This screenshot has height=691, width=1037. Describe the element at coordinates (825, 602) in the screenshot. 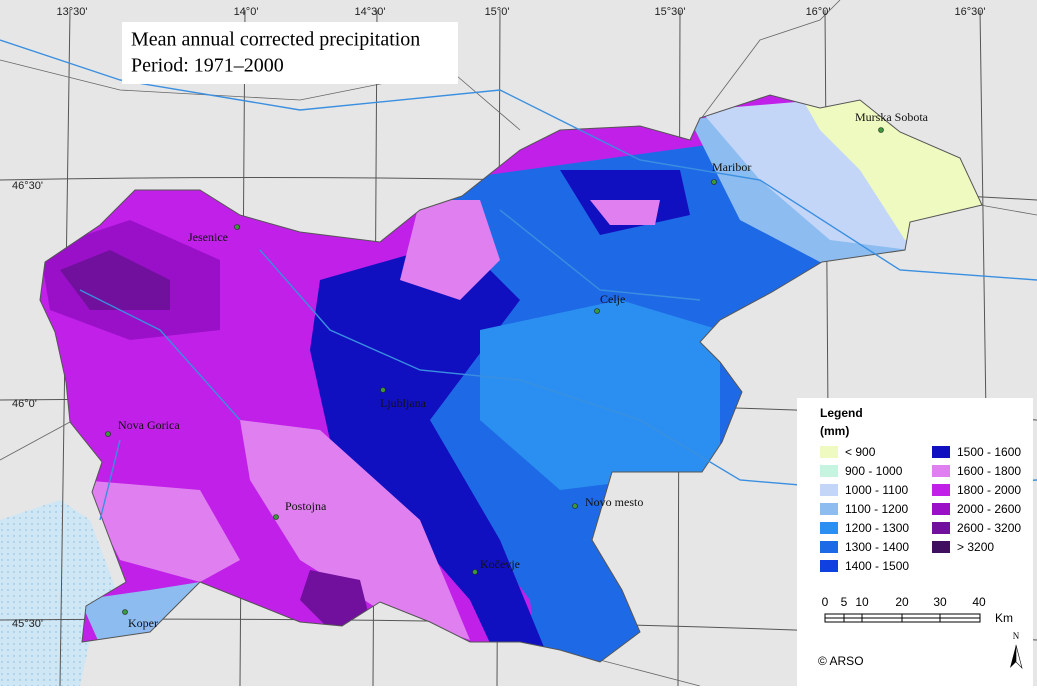

I see `scale-label: 0` at that location.